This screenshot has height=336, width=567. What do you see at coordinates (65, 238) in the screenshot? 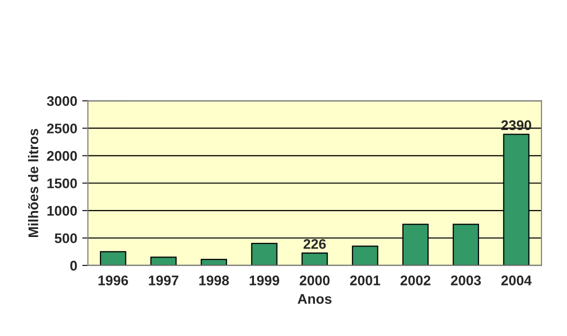
I see `y-tick-label: 500` at bounding box center [65, 238].